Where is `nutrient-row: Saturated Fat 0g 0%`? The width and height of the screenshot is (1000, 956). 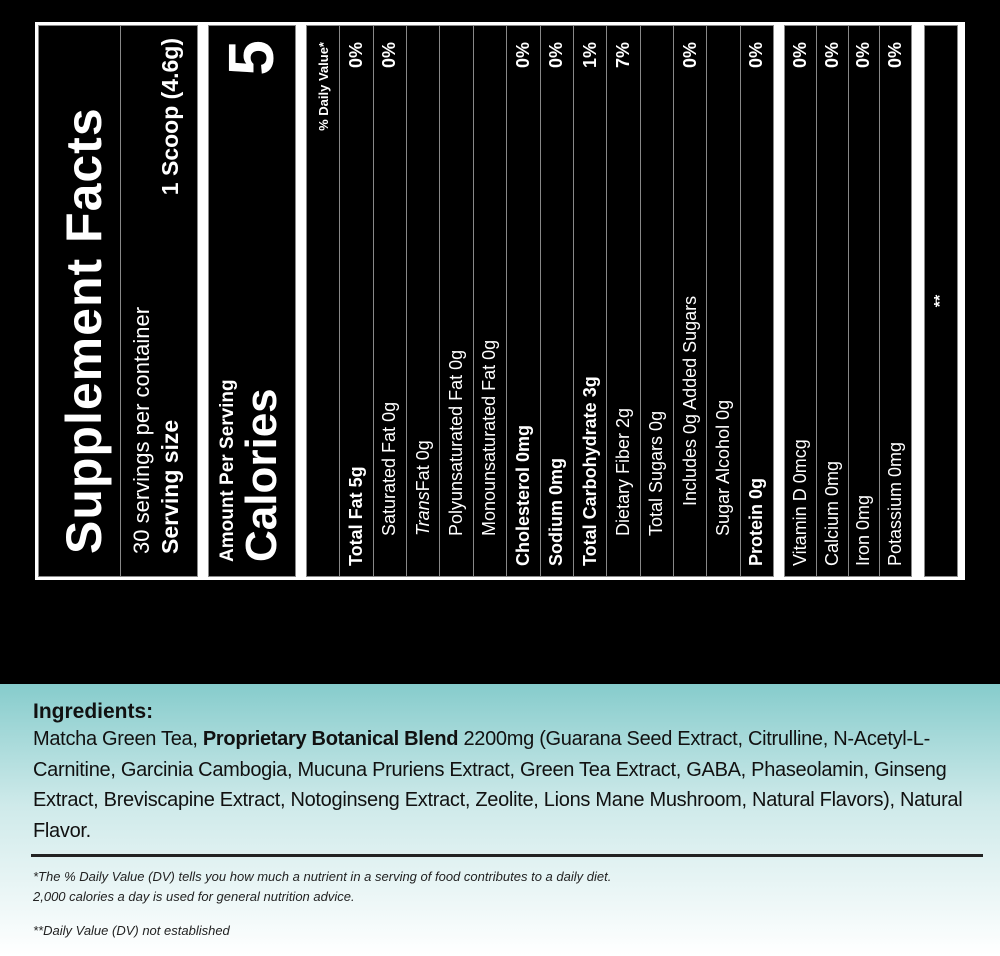 nutrient-row: Saturated Fat 0g 0% is located at coordinates (390, 301).